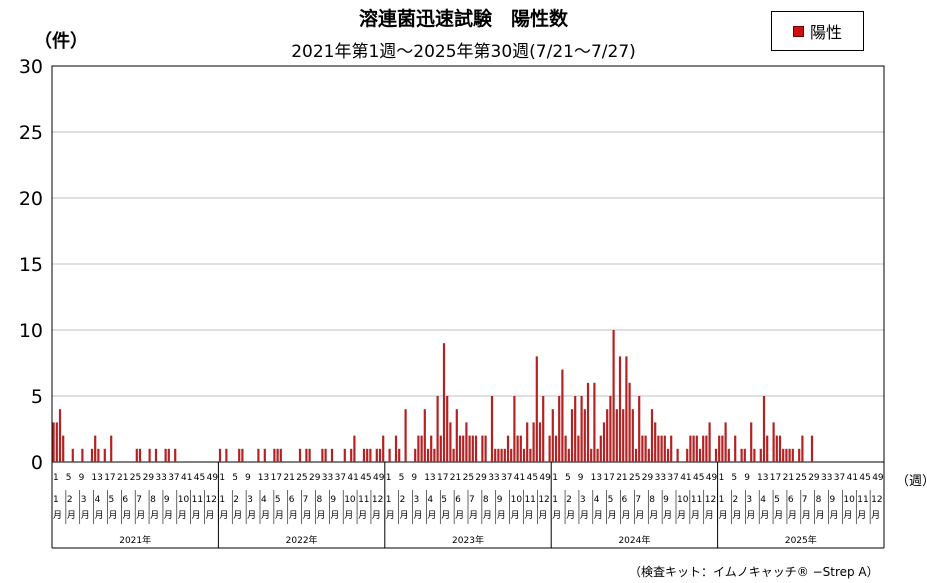 Image resolution: width=927 pixels, height=583 pixels. Describe the element at coordinates (111, 500) in the screenshot. I see `month-label: 5` at that location.